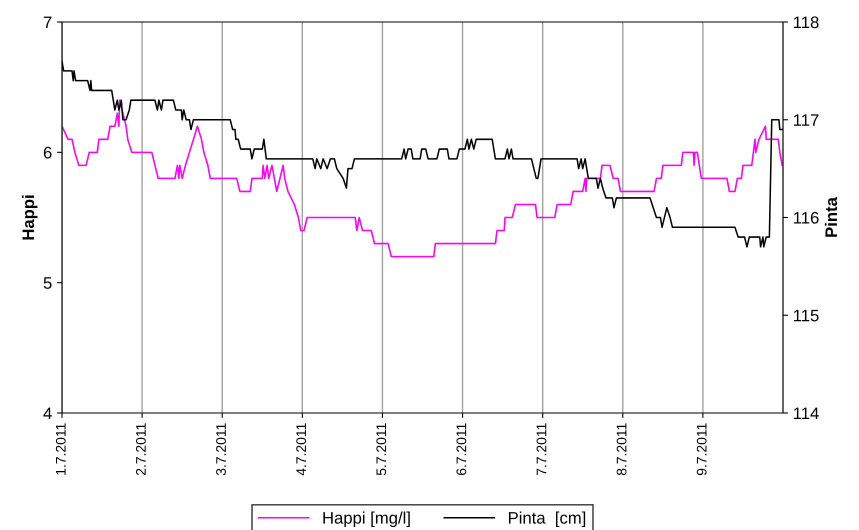  What do you see at coordinates (48, 152) in the screenshot?
I see `y-tick-label: 6` at bounding box center [48, 152].